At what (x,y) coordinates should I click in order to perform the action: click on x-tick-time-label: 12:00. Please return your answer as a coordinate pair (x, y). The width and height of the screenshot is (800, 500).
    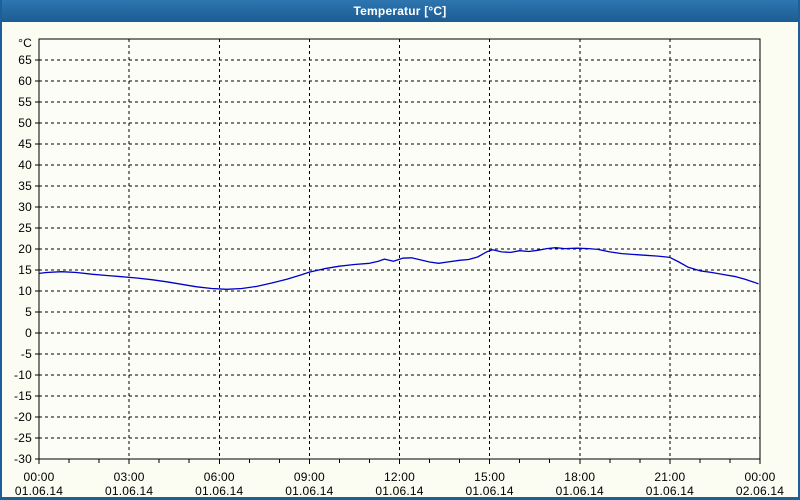
    Looking at the image, I should click on (399, 477).